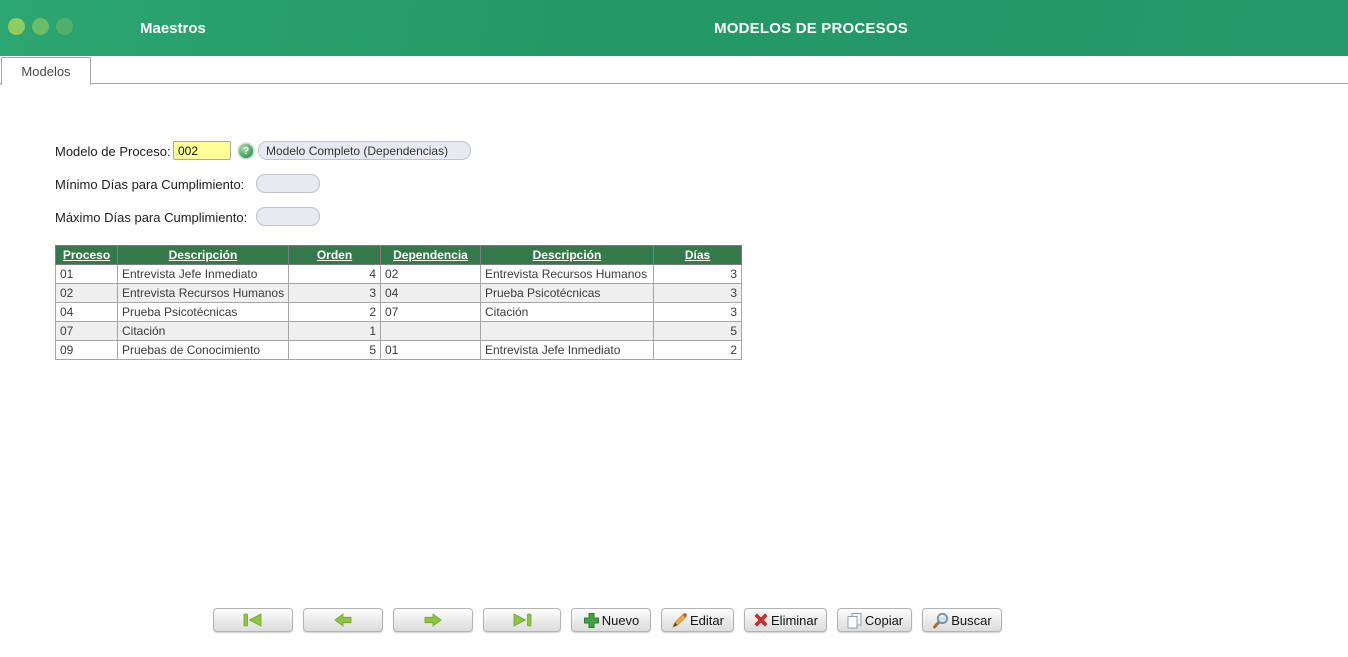  Describe the element at coordinates (971, 620) in the screenshot. I see `buscar-button-label: Buscar` at that location.